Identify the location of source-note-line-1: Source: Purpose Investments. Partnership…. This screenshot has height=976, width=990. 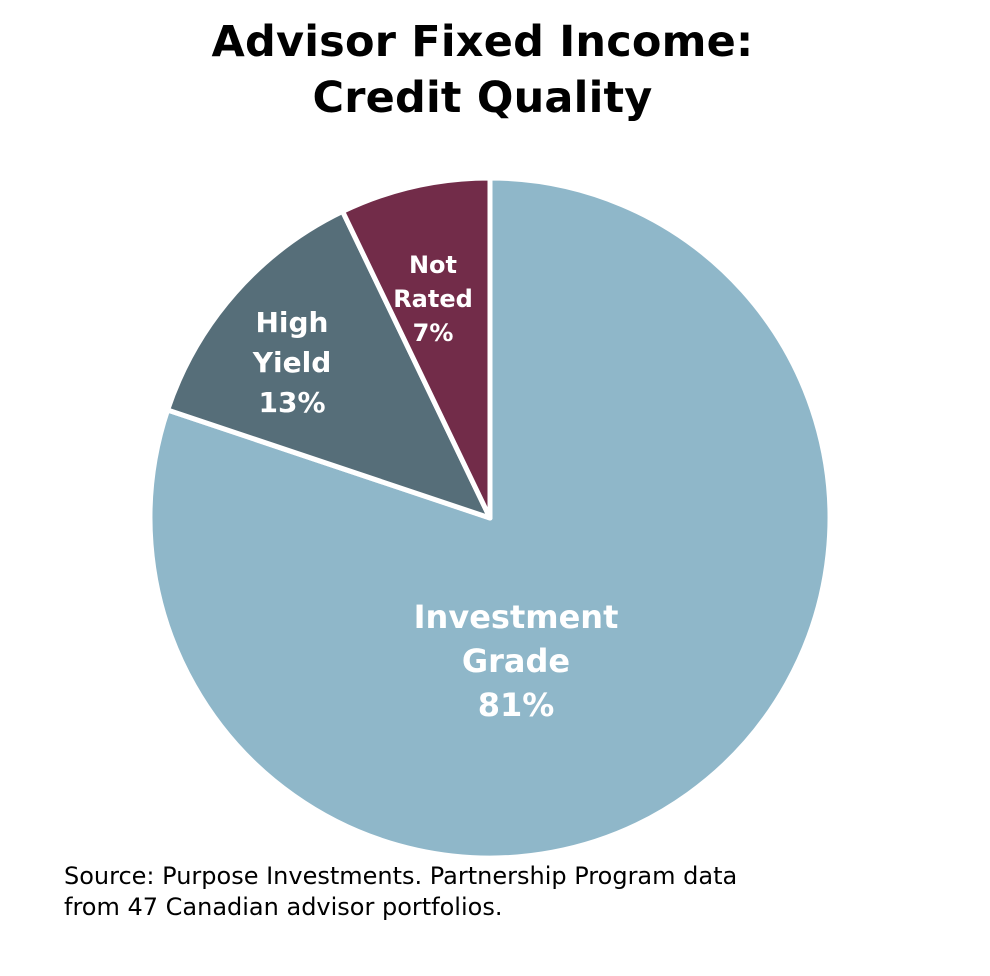
(401, 876).